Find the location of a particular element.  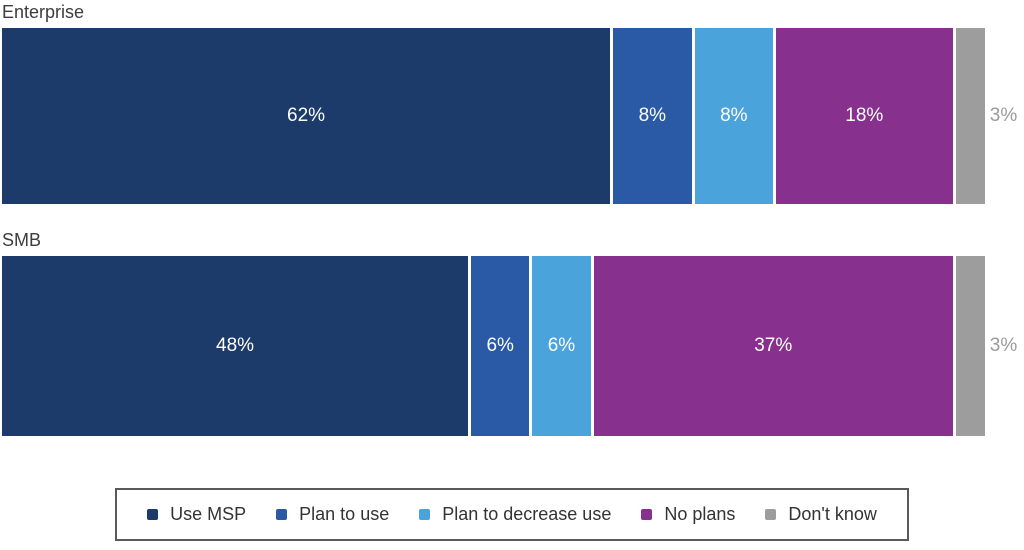

segment-value-label: 62% is located at coordinates (306, 115).